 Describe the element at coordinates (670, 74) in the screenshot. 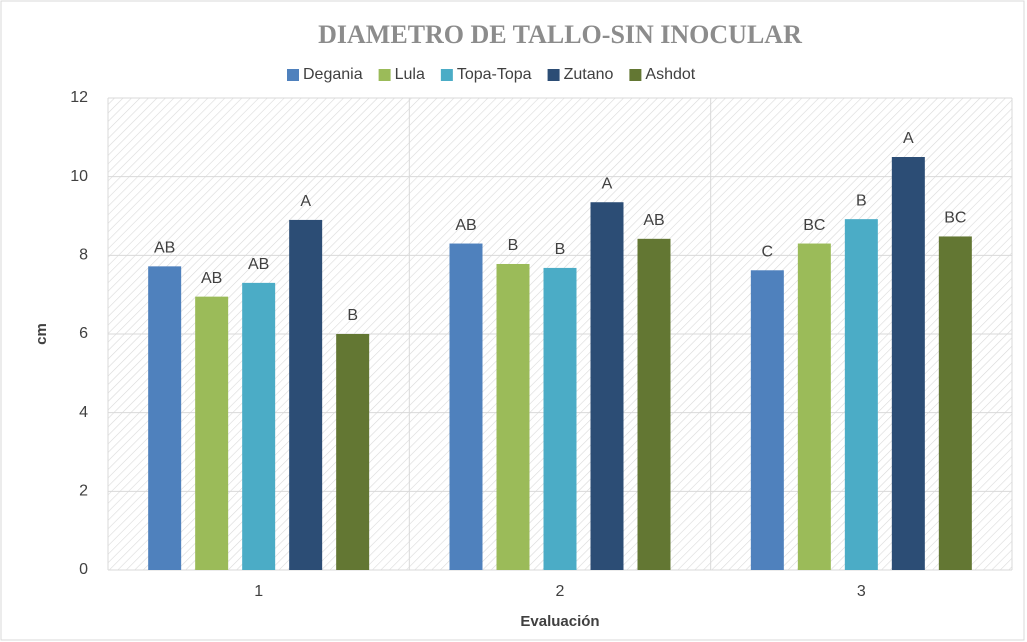

I see `legend-label: Ashdot` at that location.